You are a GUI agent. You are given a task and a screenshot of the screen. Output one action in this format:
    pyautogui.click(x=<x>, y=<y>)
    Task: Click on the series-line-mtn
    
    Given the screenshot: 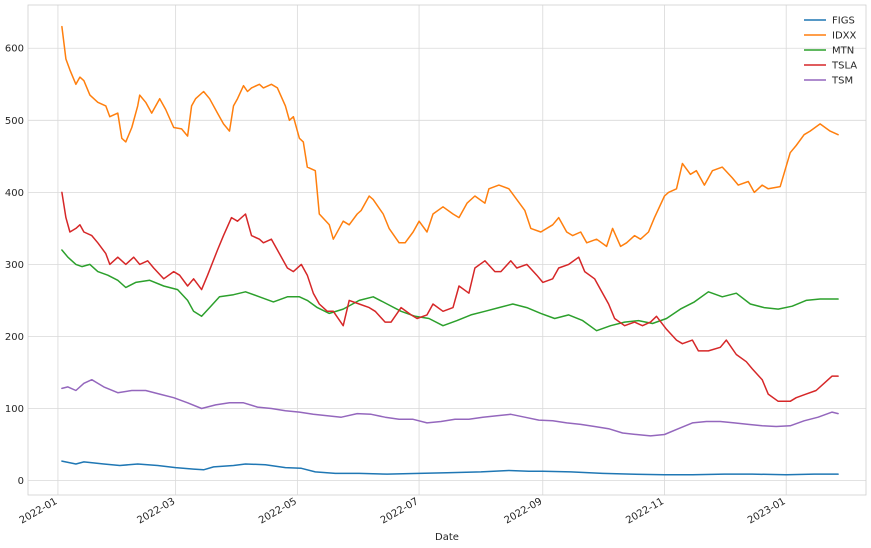 What is the action you would take?
    pyautogui.click(x=450, y=290)
    